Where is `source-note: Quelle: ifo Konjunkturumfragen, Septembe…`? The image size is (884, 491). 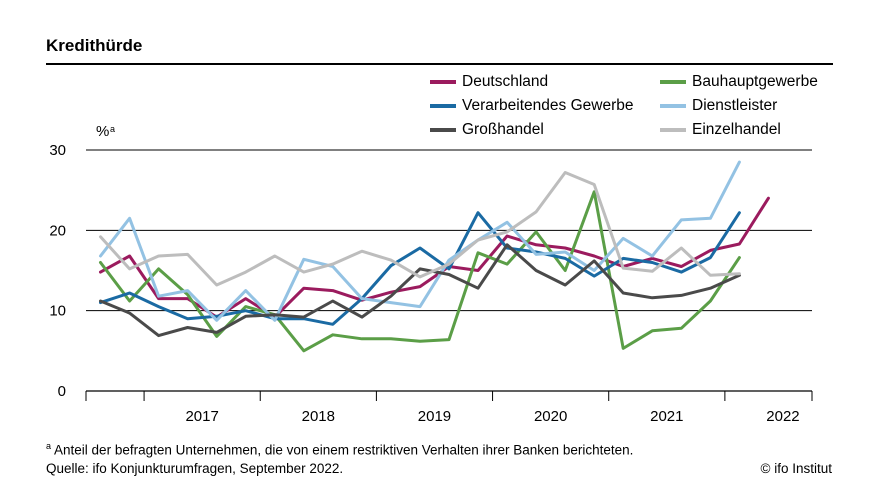
source-note: Quelle: ifo Konjunkturumfragen, Septembe… is located at coordinates (195, 468).